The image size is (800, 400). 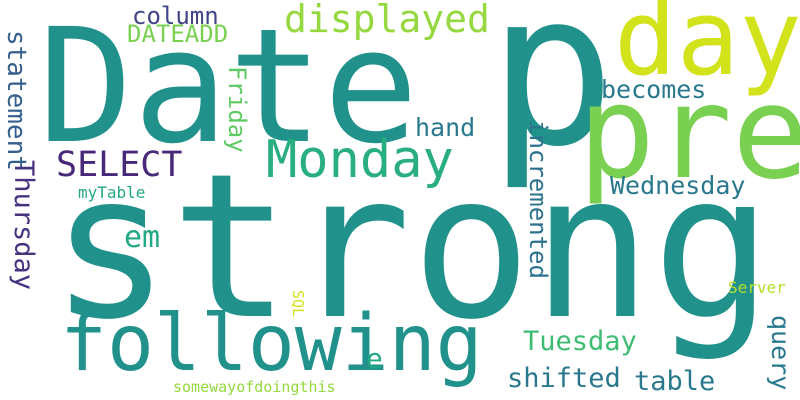 What do you see at coordinates (445, 127) in the screenshot?
I see `word-hand: hand` at bounding box center [445, 127].